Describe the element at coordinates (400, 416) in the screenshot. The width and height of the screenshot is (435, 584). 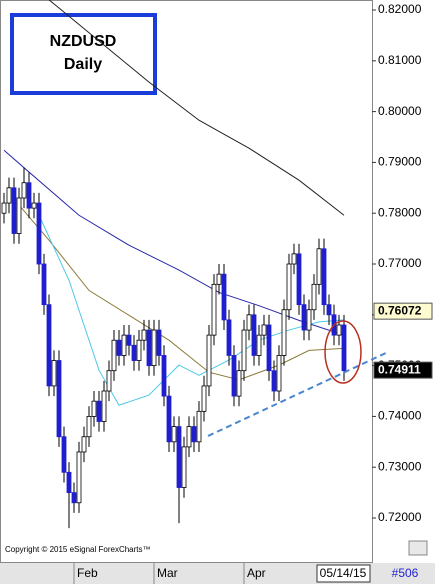
I see `y-tick-label: 0.74000` at that location.